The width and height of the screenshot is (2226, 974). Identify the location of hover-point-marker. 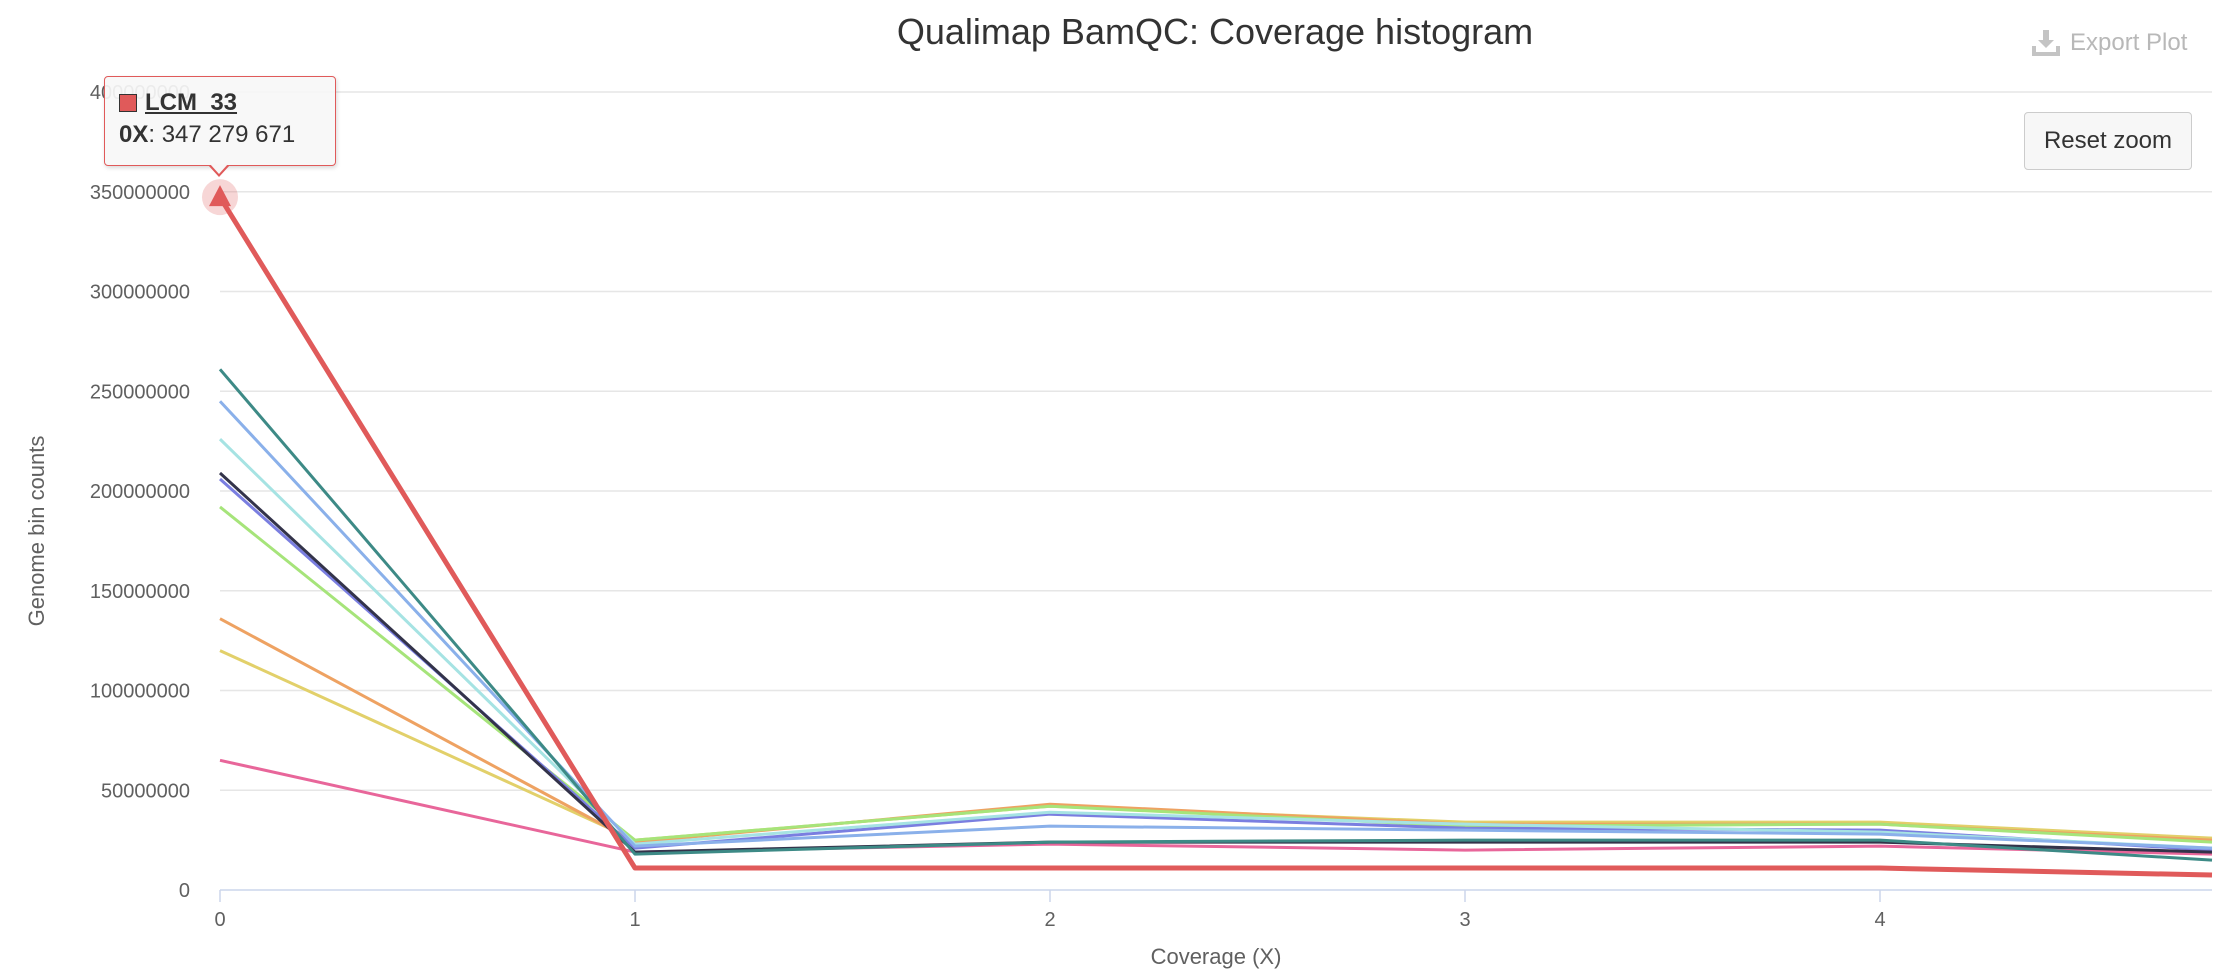
(220, 196).